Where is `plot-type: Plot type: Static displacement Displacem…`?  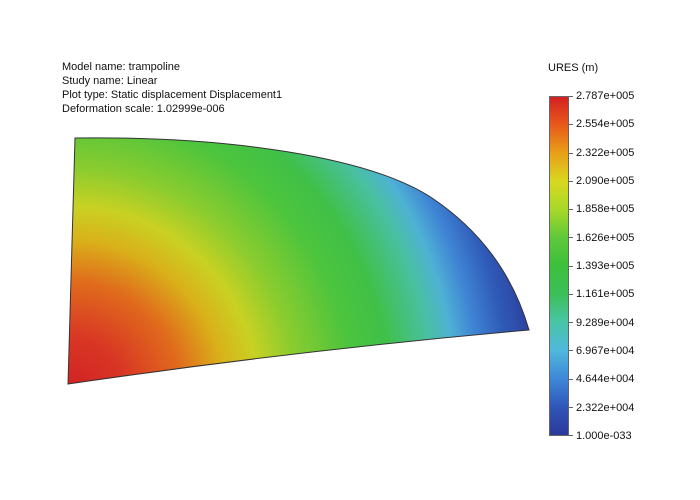 plot-type: Plot type: Static displacement Displacem… is located at coordinates (172, 95).